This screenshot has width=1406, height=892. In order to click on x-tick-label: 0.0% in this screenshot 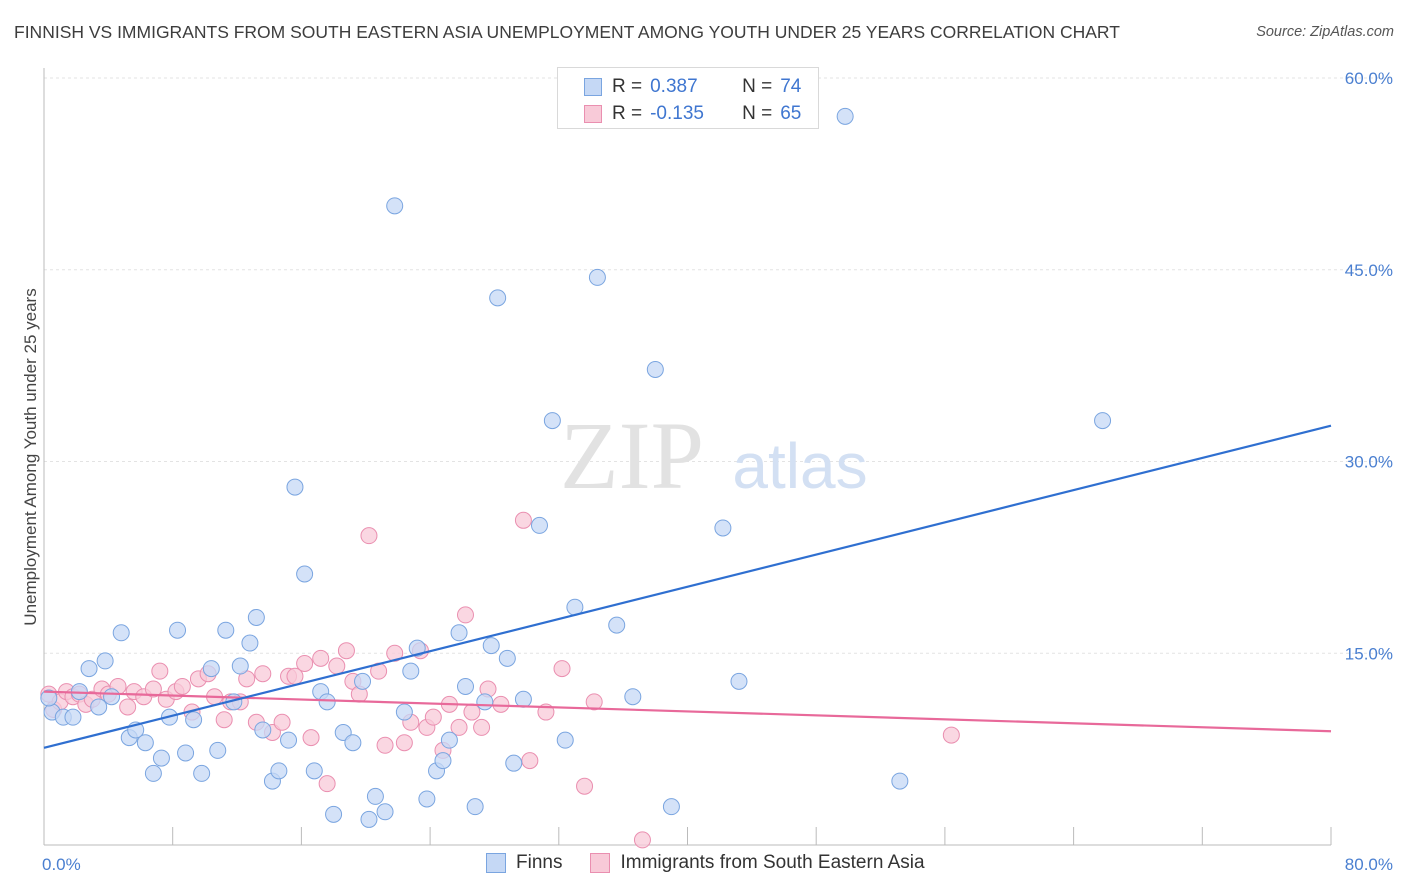, I will do `click(61, 864)`.